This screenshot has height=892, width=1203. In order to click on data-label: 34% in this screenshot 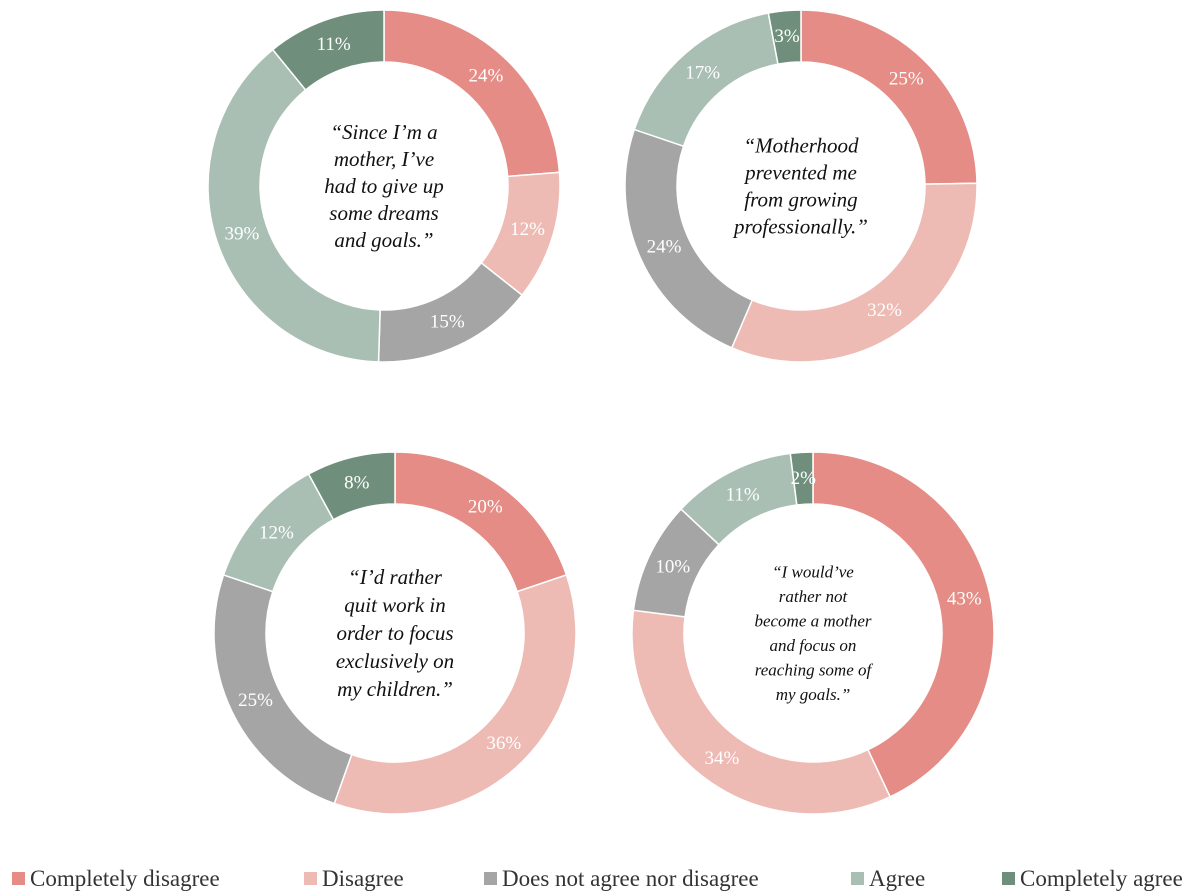, I will do `click(721, 758)`.